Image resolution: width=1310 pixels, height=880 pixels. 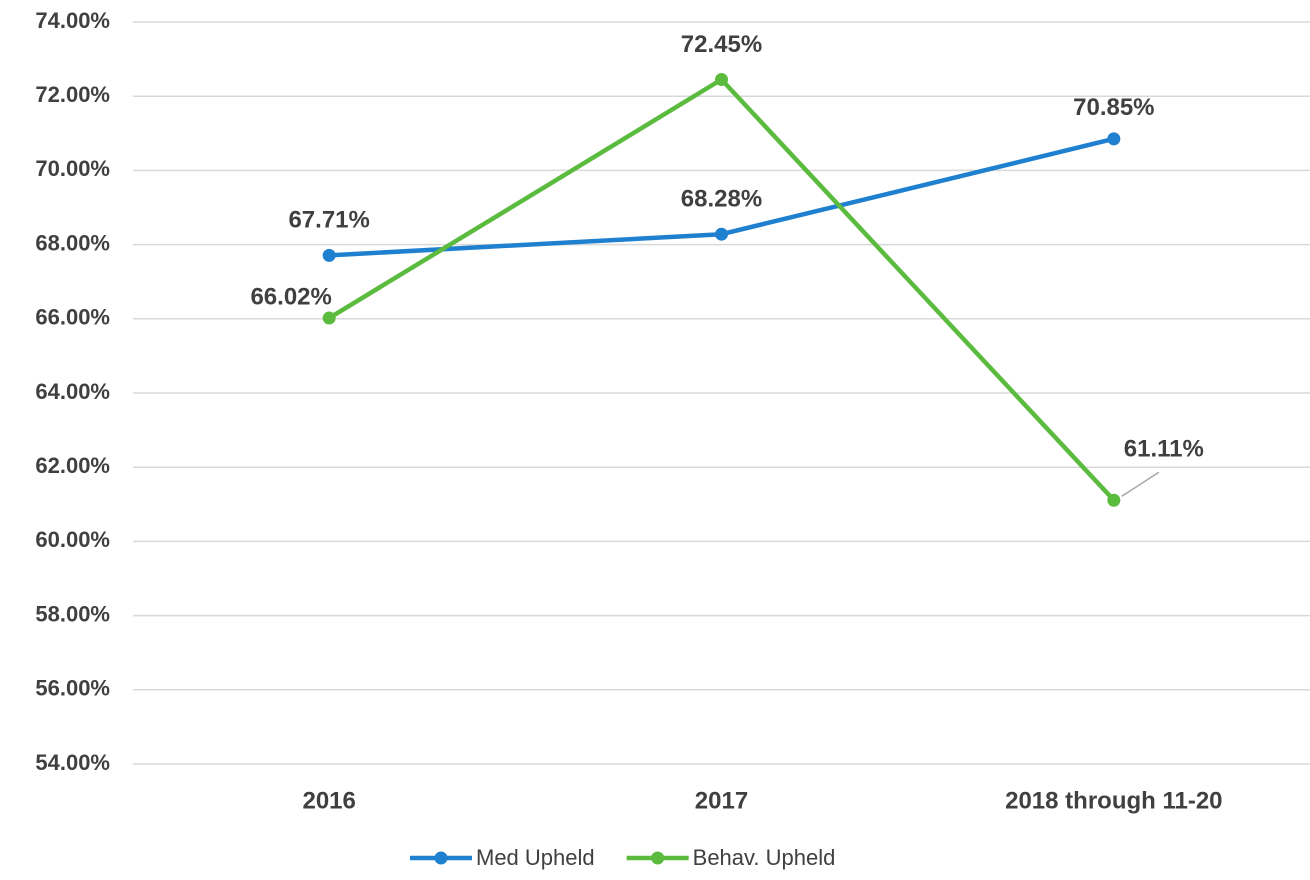 What do you see at coordinates (328, 220) in the screenshot?
I see `data-label: 67.71%` at bounding box center [328, 220].